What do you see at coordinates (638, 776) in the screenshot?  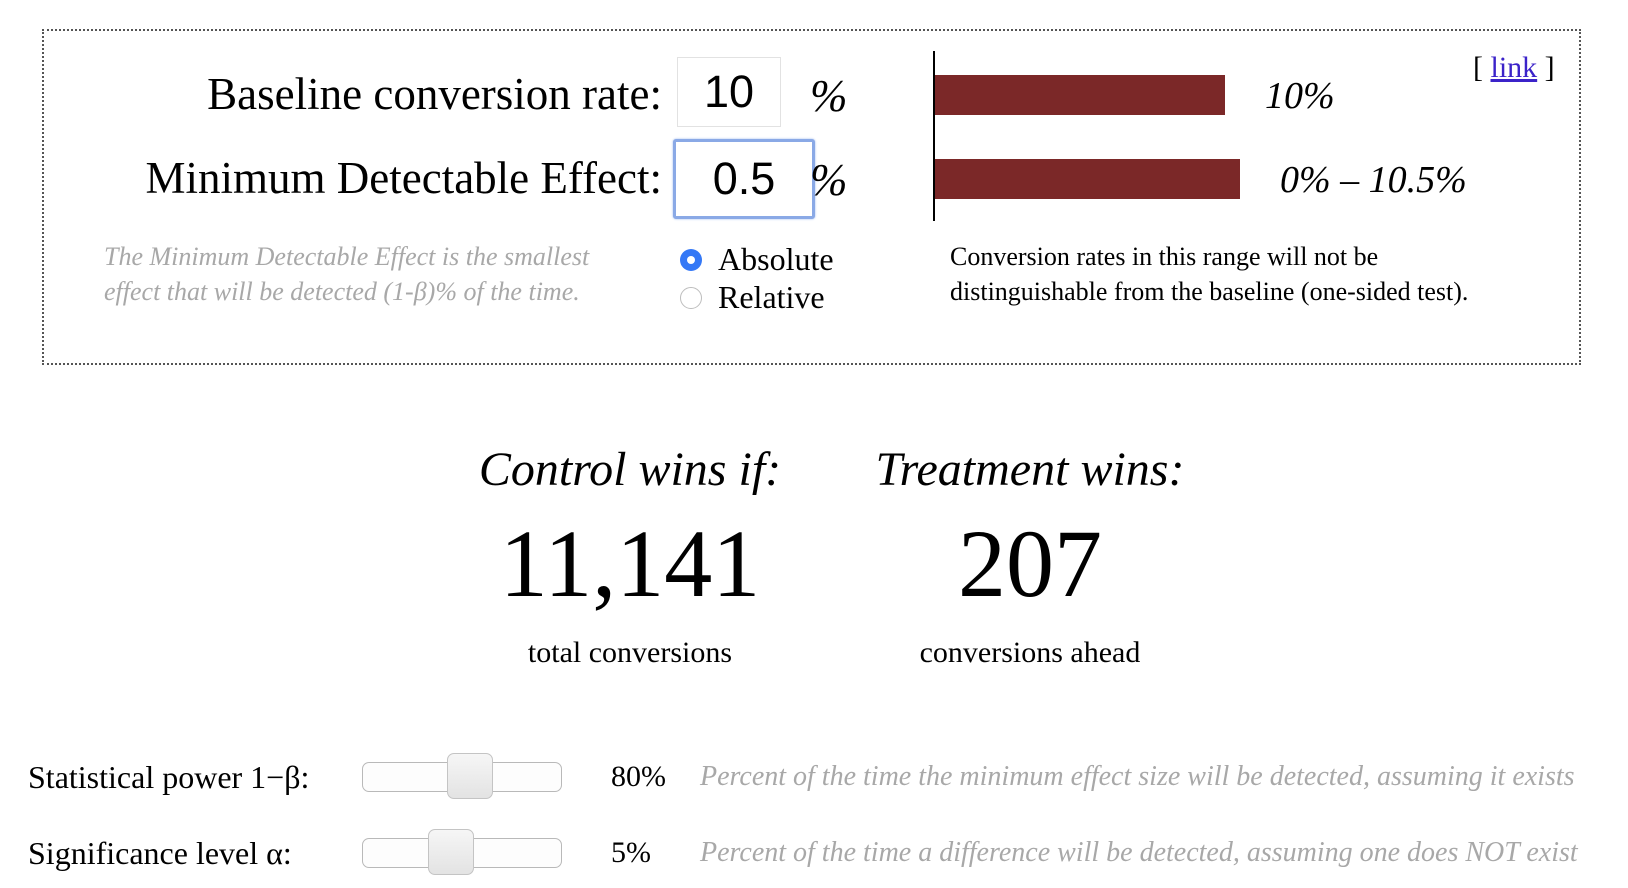 I see `power-value: 80%` at bounding box center [638, 776].